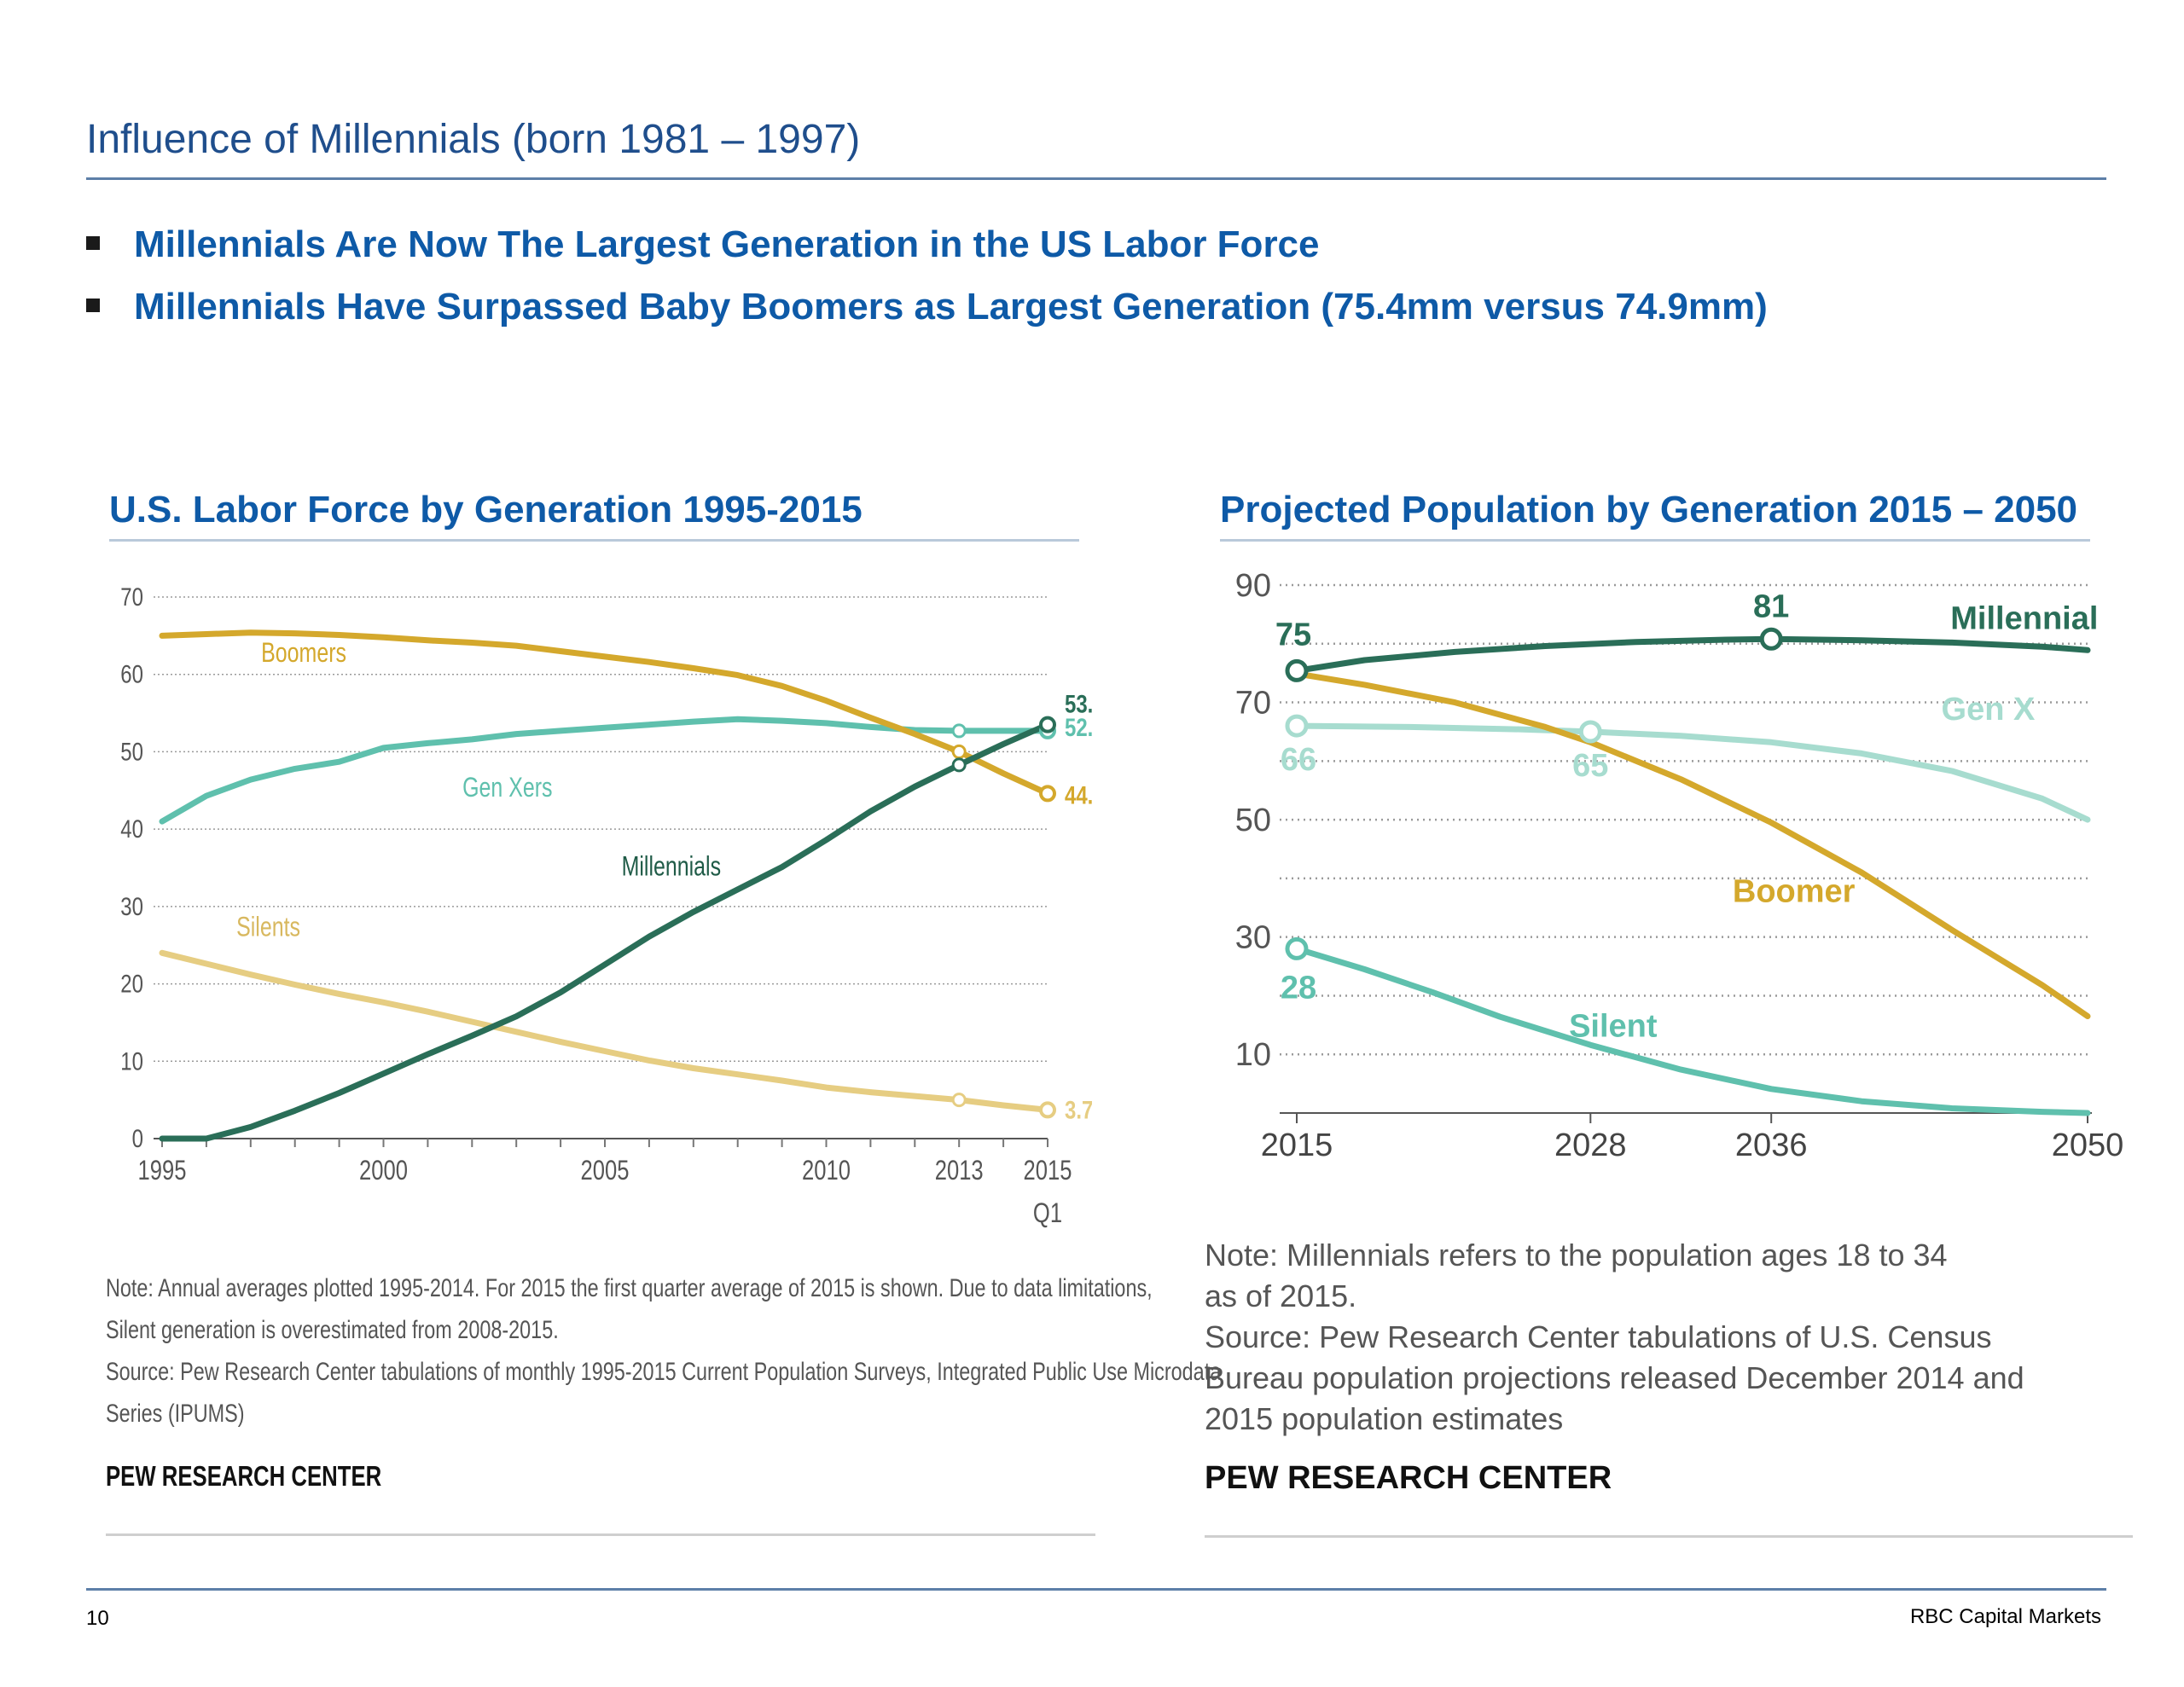 This screenshot has height=1687, width=2184. I want to click on marker-2013-silents, so click(959, 1101).